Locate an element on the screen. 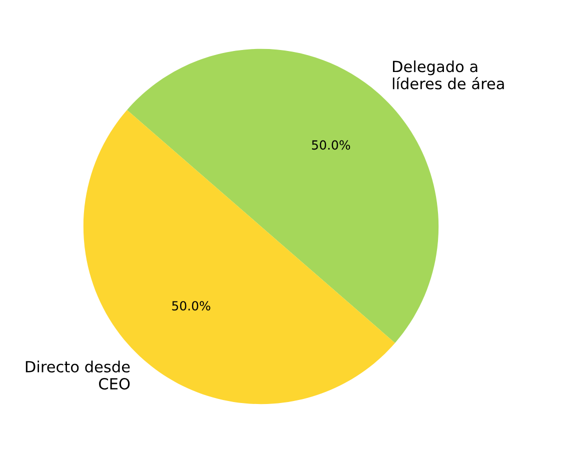 The height and width of the screenshot is (453, 580). slice-label: Delegado a líderes de área is located at coordinates (448, 75).